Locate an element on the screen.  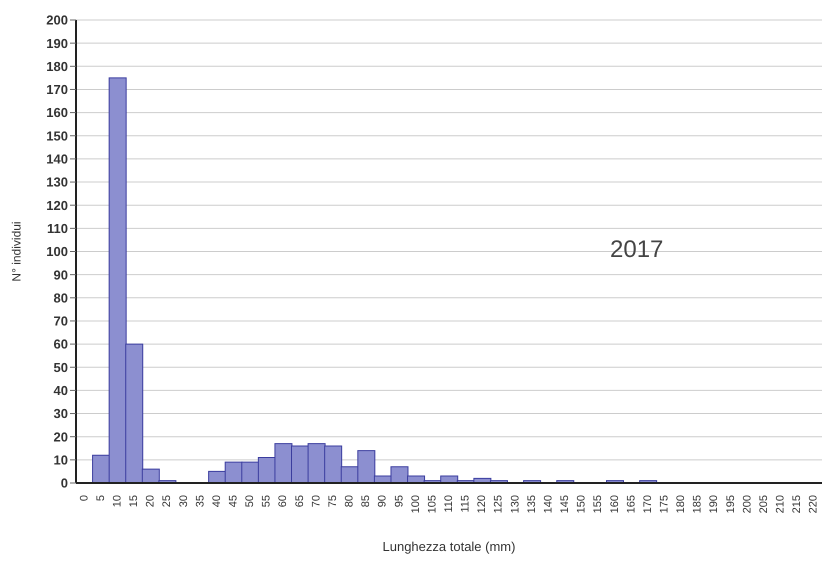
x-tick-label: 10 is located at coordinates (117, 501).